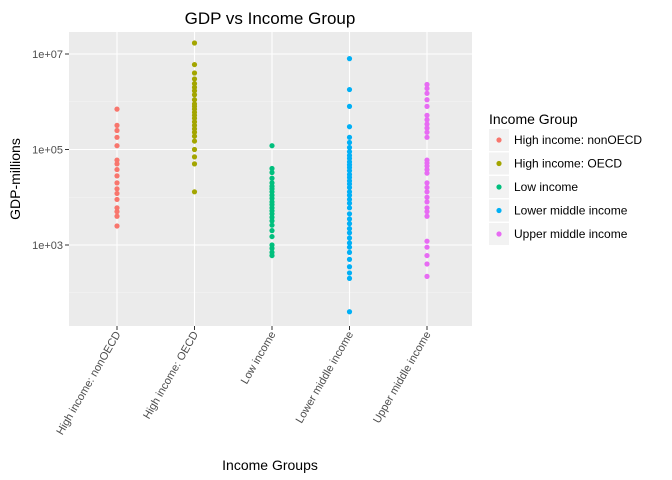 This screenshot has height=480, width=672. I want to click on y-tick-label: 1e+07, so click(47, 55).